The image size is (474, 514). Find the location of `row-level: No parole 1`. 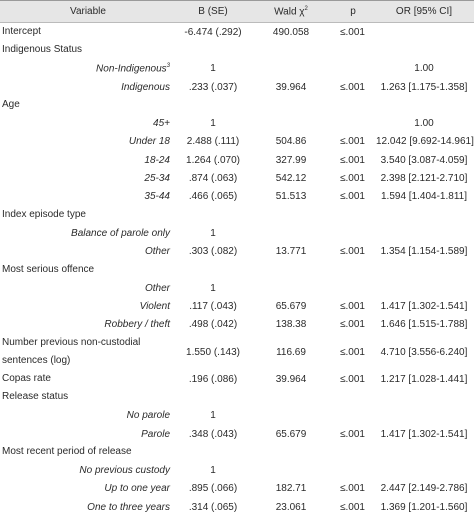

row-level: No parole 1 is located at coordinates (237, 416).